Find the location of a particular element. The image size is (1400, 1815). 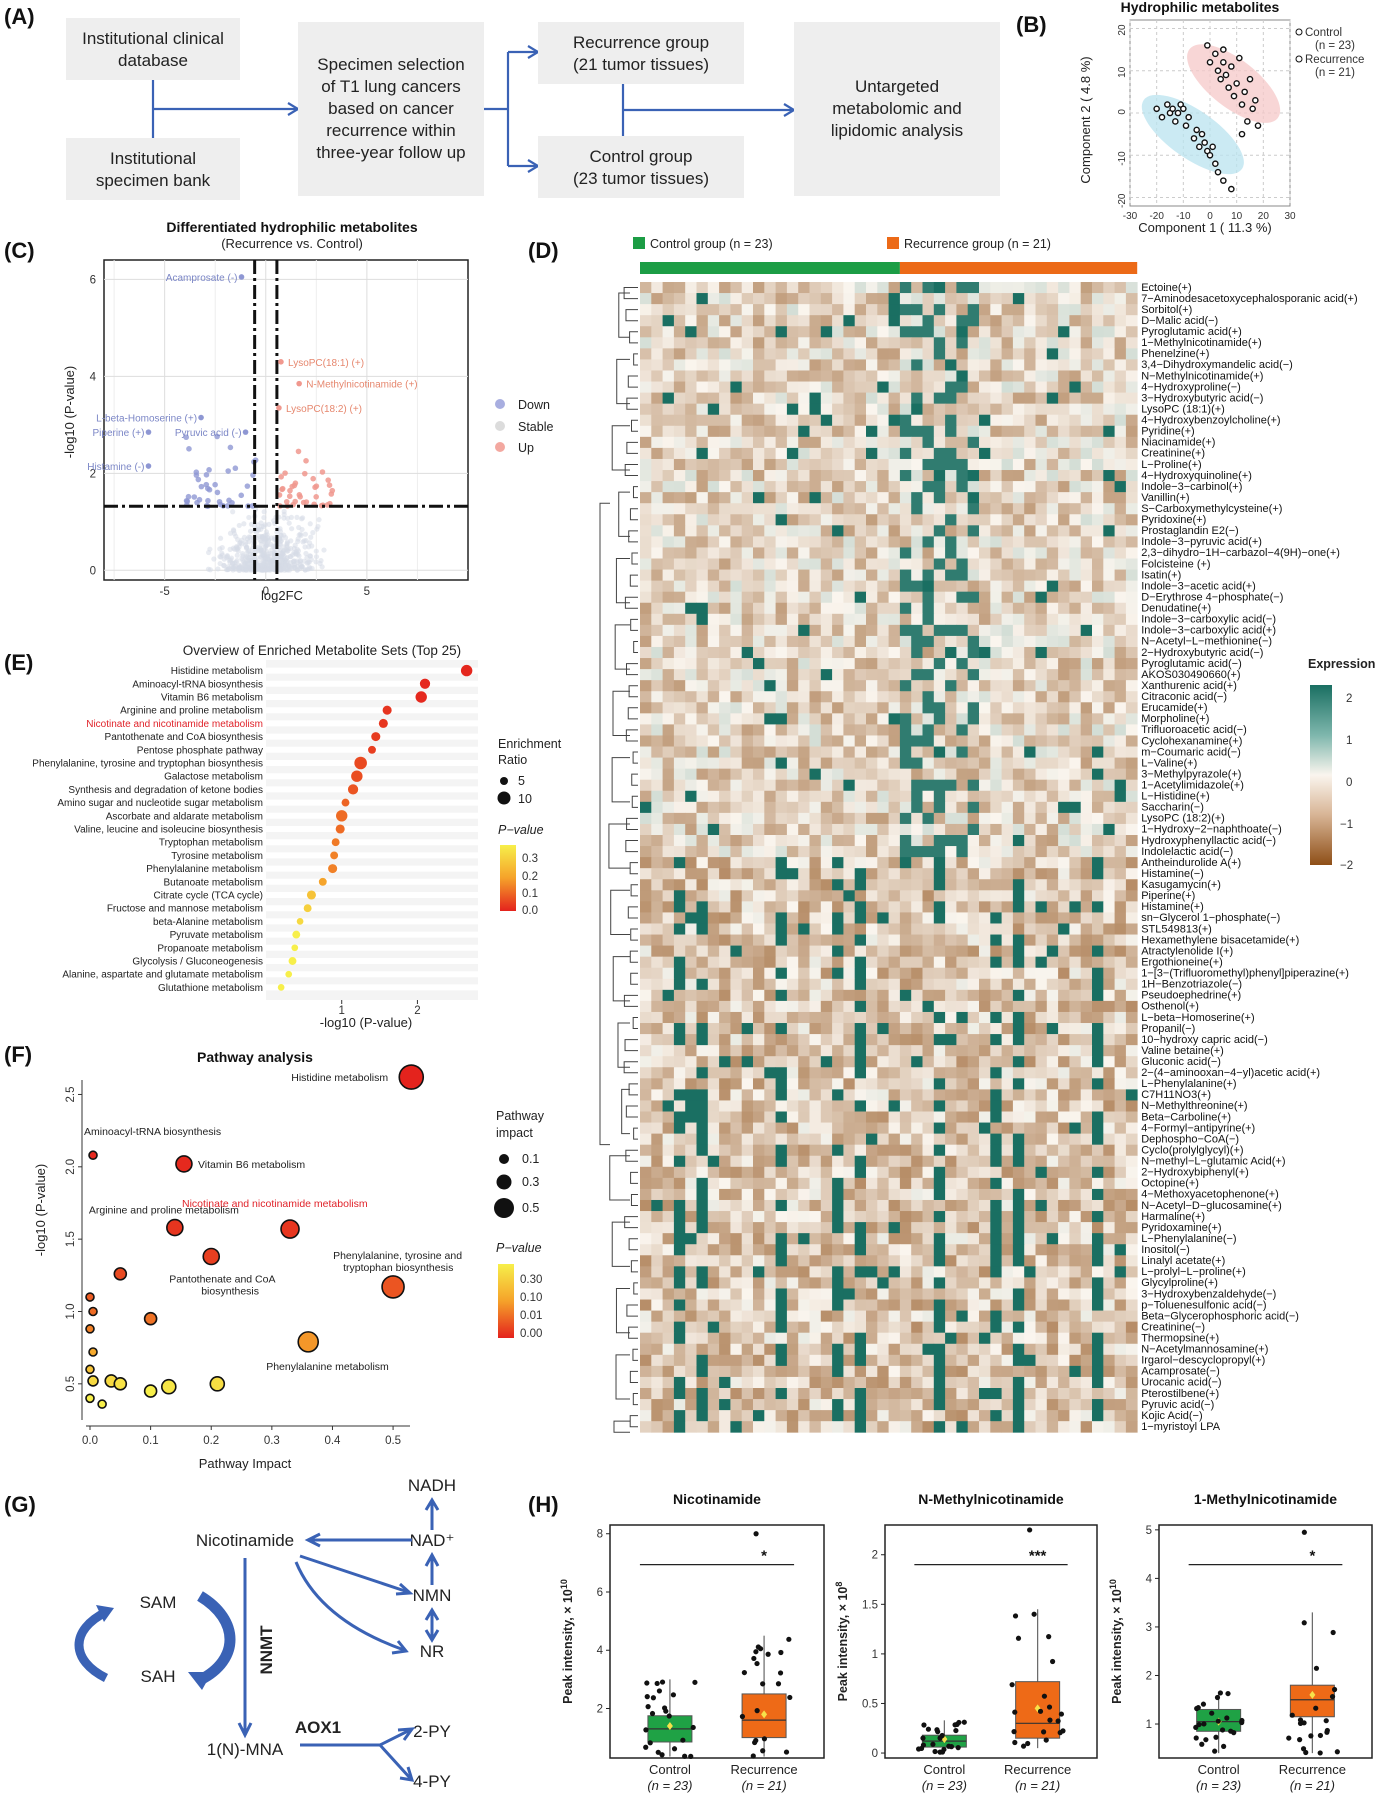

heatmap-legend-recurrence: Recurrence group (n = 21) is located at coordinates (977, 244).